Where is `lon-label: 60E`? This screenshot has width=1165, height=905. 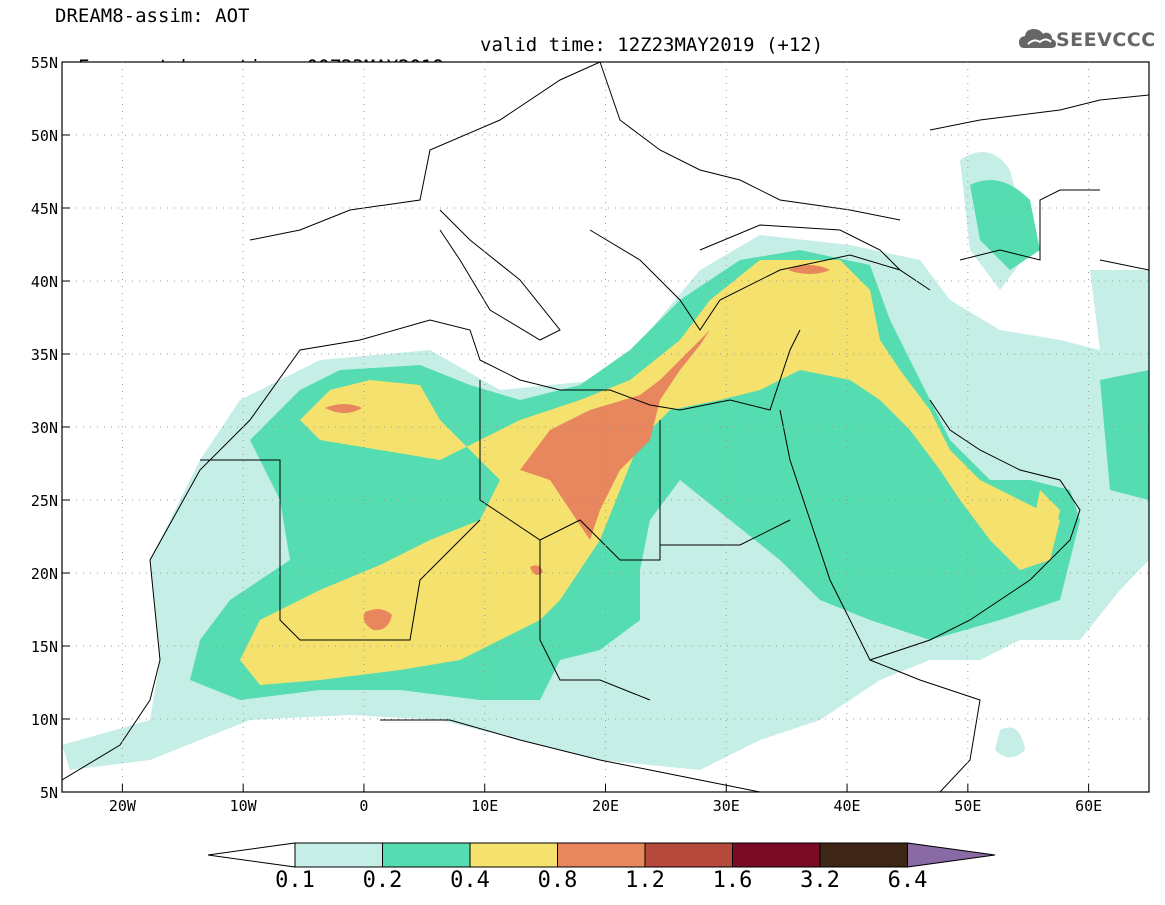 lon-label: 60E is located at coordinates (1088, 806).